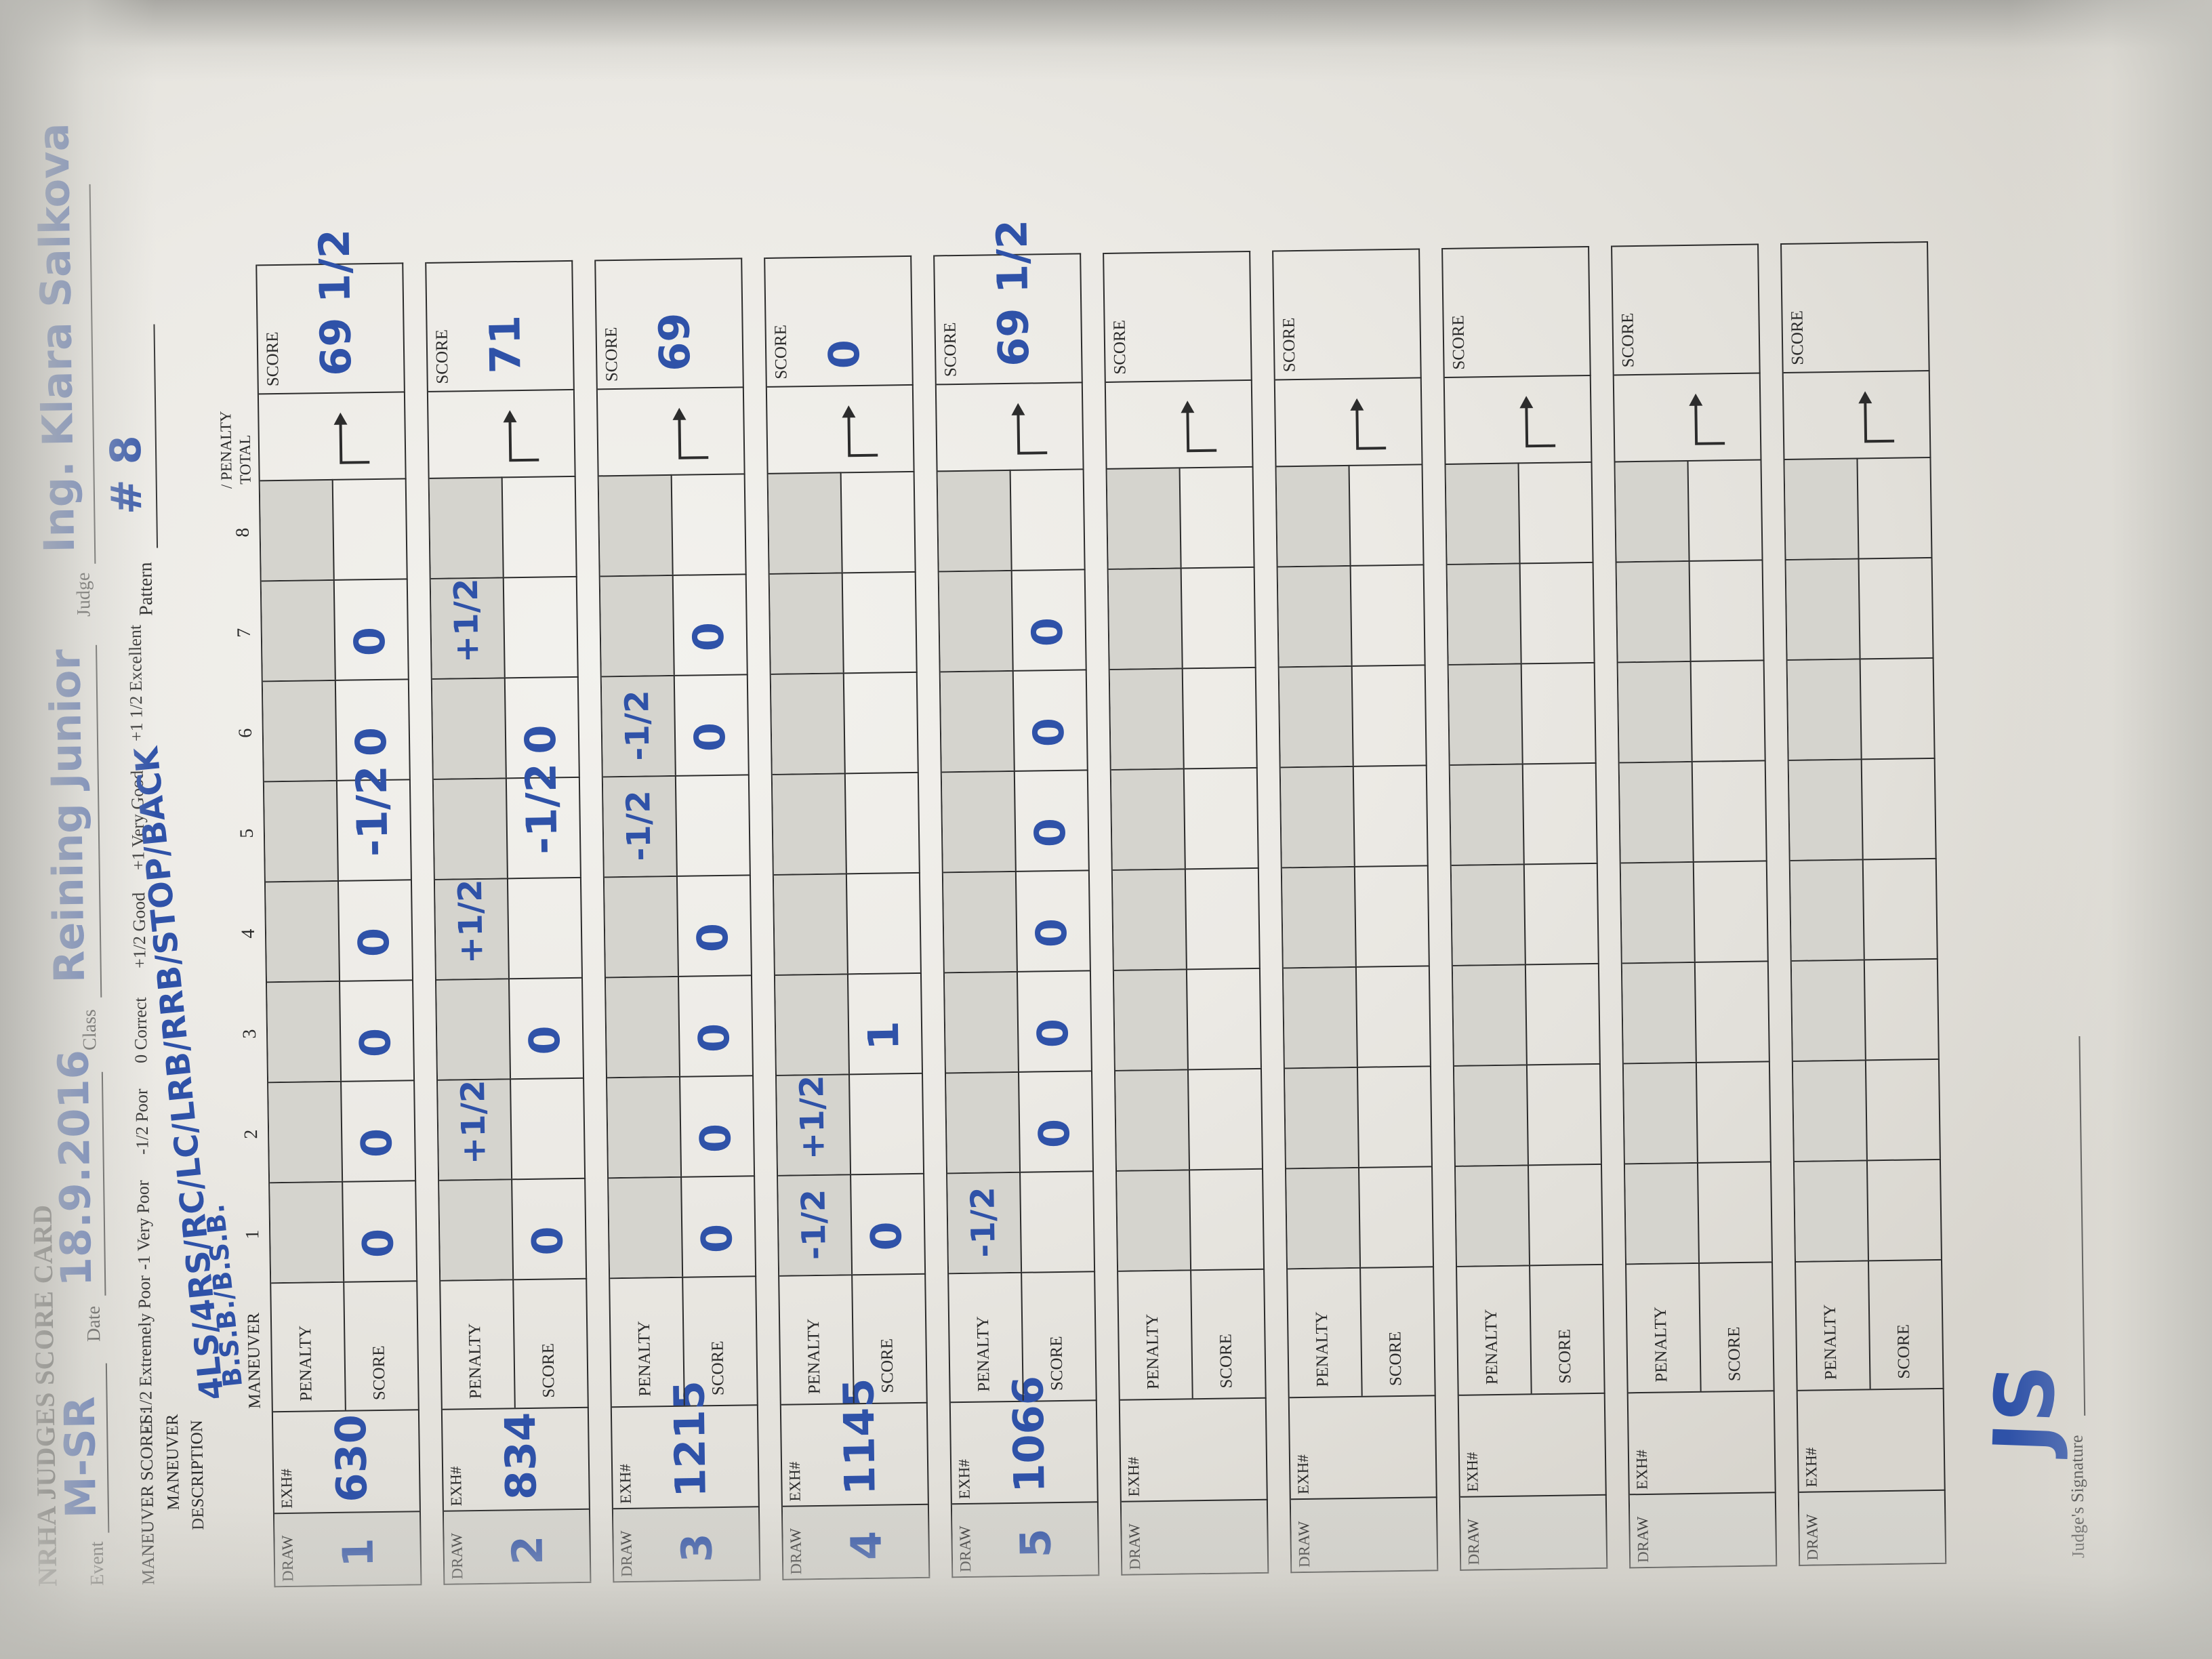 The image size is (2212, 1659). What do you see at coordinates (808, 723) in the screenshot?
I see `cell-penalty-r4-m6` at bounding box center [808, 723].